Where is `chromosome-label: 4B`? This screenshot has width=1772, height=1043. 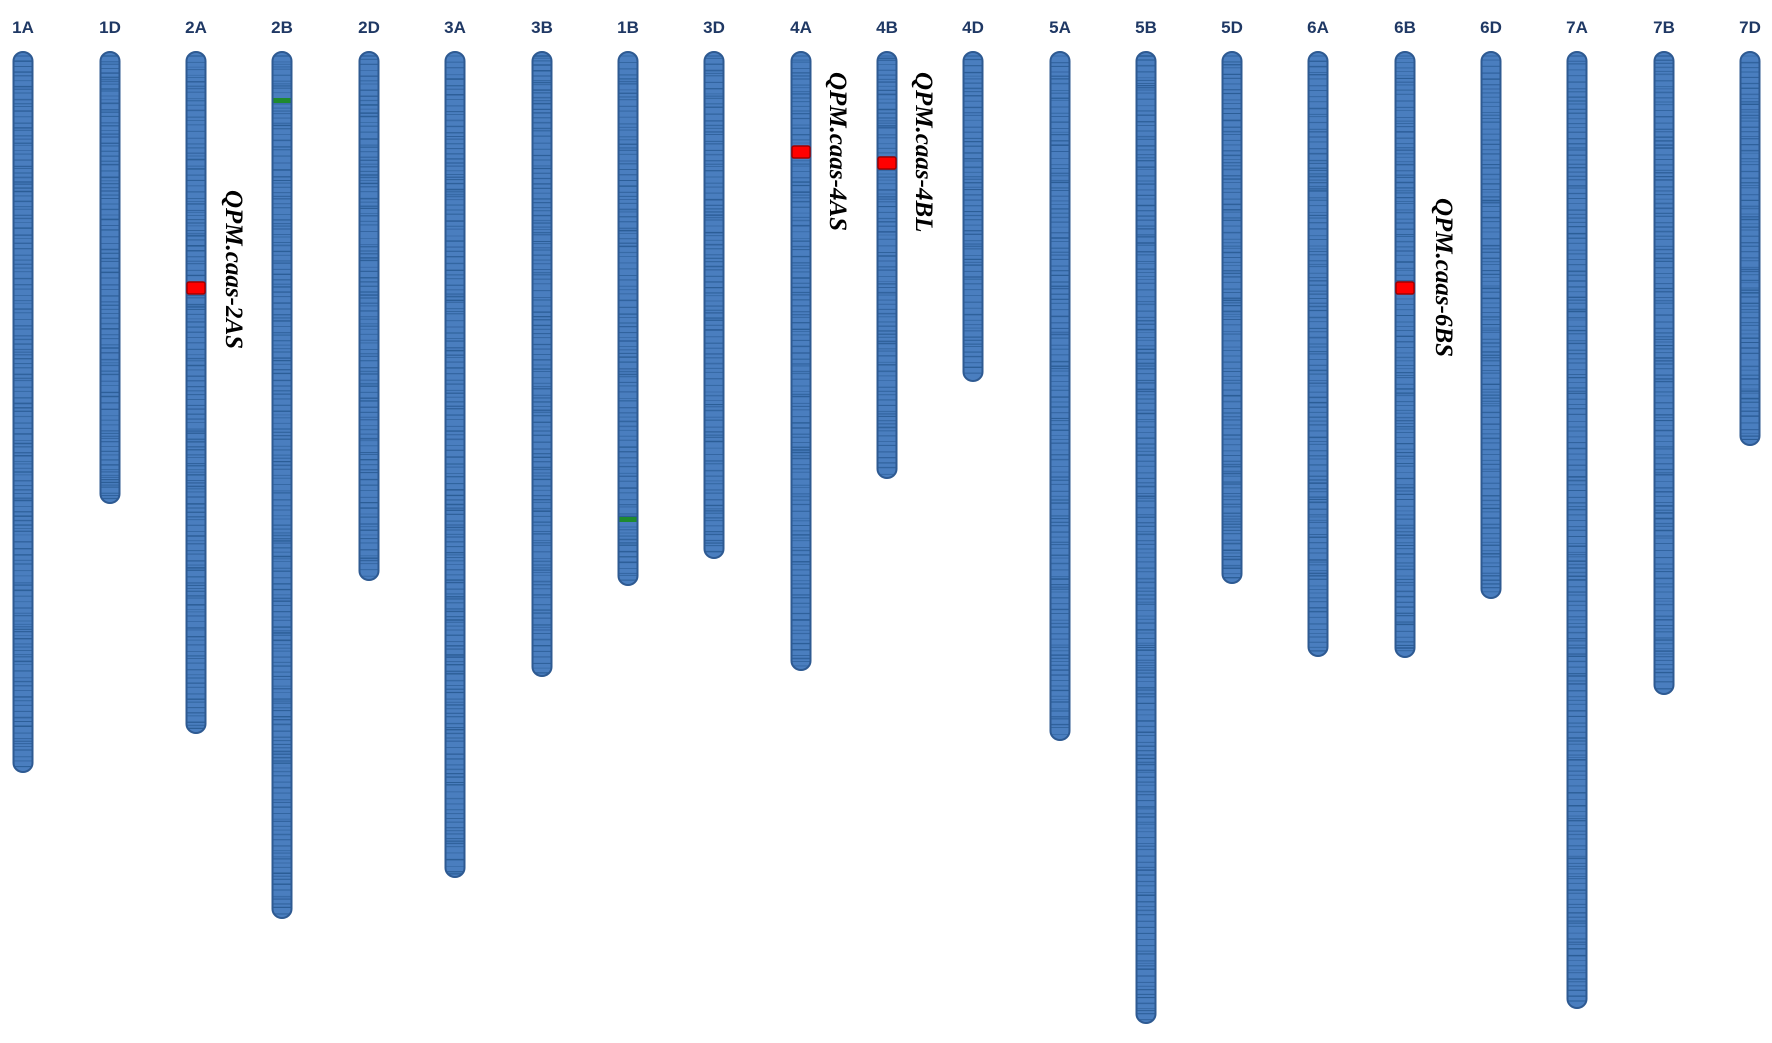
chromosome-label: 4B is located at coordinates (887, 27).